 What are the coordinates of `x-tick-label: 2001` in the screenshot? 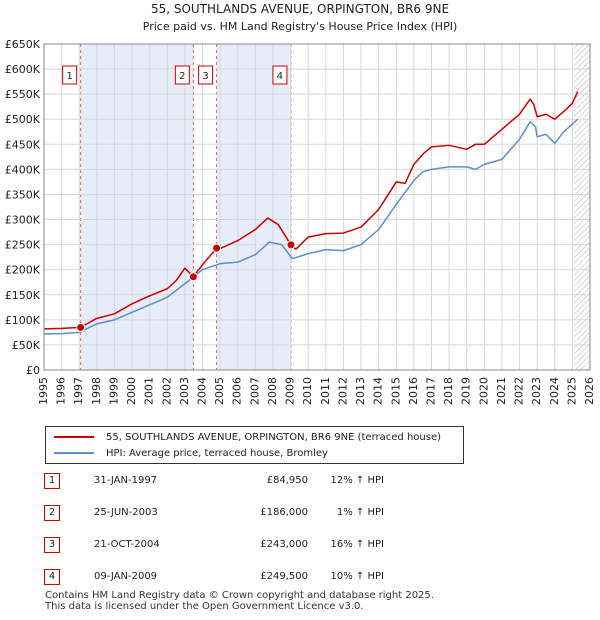 It's located at (149, 391).